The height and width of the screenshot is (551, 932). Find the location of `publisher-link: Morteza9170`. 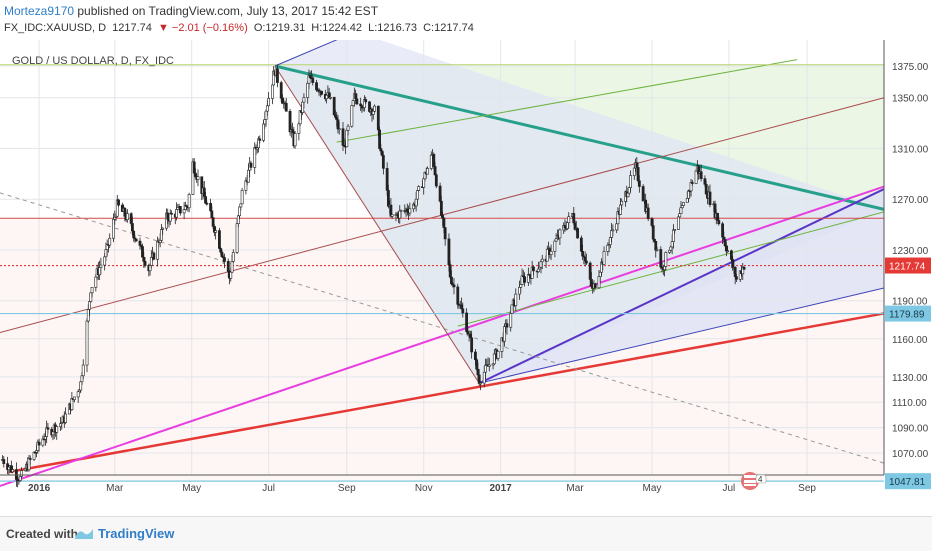

publisher-link: Morteza9170 is located at coordinates (39, 11).